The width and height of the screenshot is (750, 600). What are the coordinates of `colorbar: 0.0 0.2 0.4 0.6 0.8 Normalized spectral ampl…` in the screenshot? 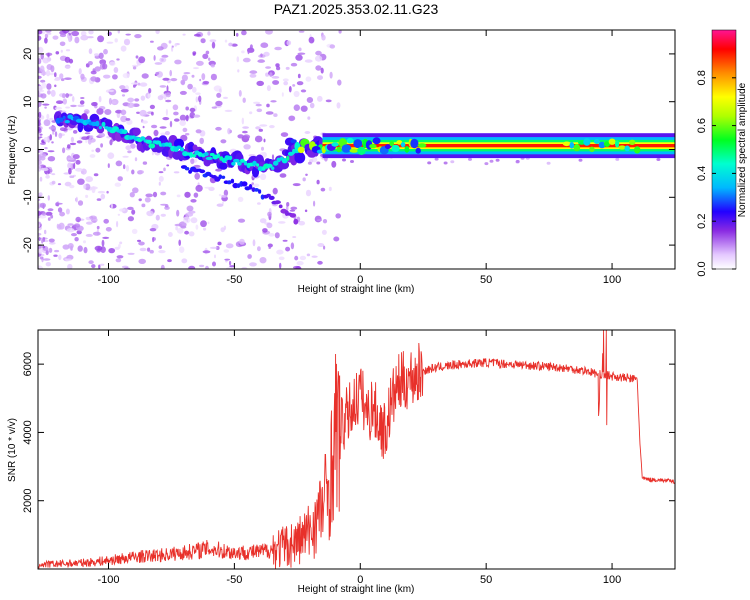 It's located at (722, 153).